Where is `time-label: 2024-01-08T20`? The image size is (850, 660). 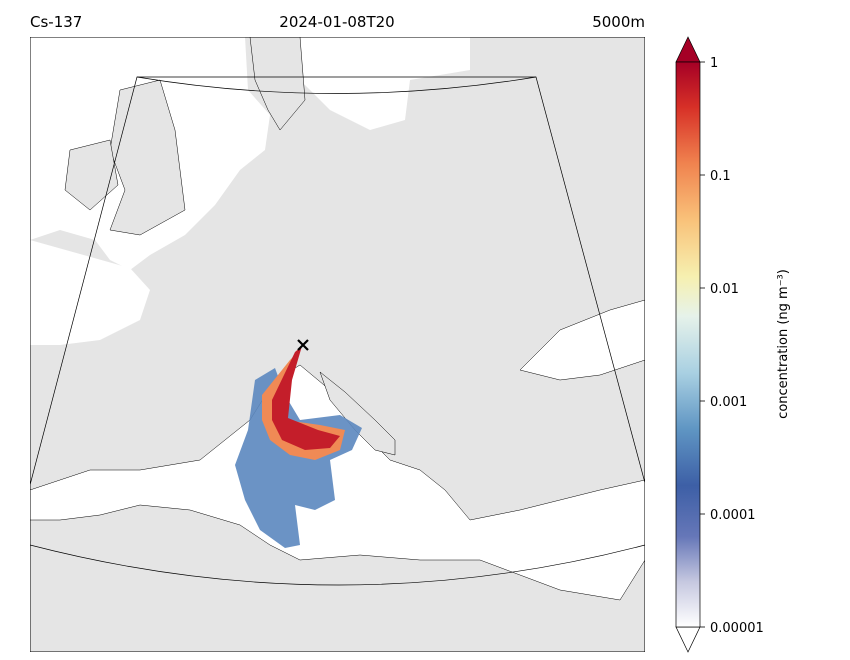
time-label: 2024-01-08T20 is located at coordinates (336, 22).